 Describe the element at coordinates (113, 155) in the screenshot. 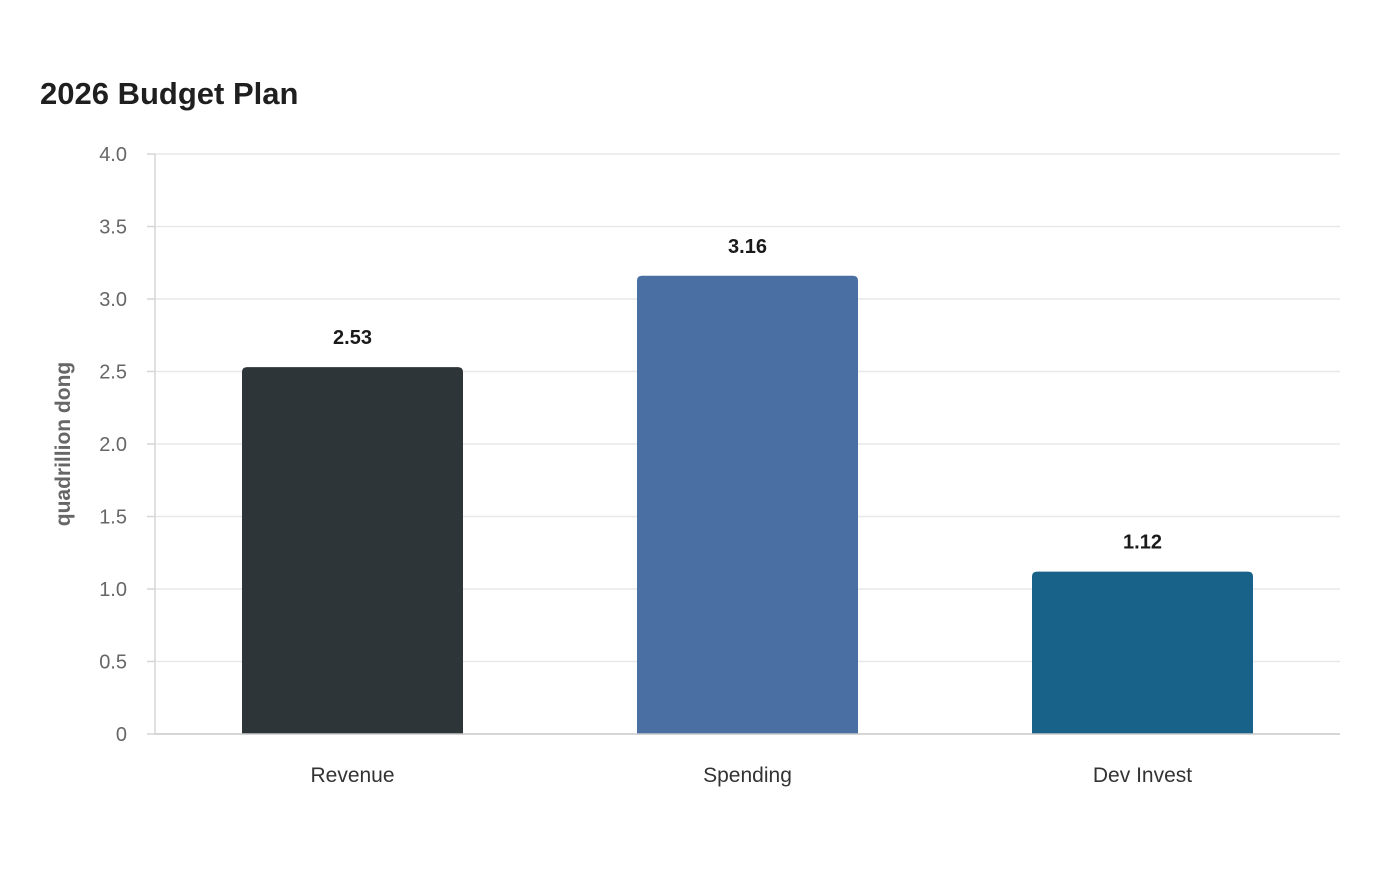

I see `y-tick-label: 4.0` at that location.